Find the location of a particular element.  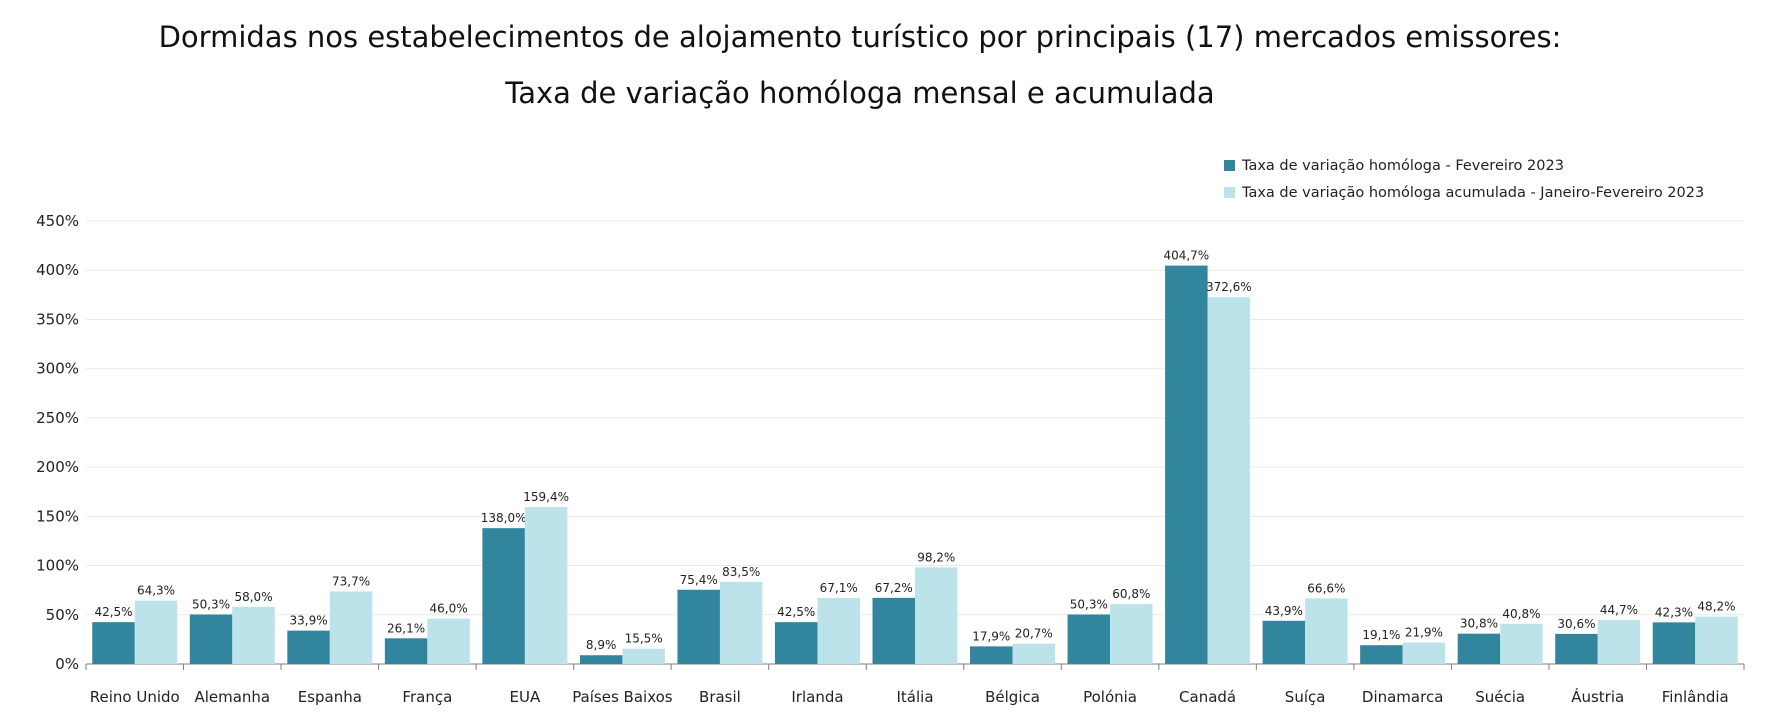

data-label-series-1: 75,4% is located at coordinates (699, 580).